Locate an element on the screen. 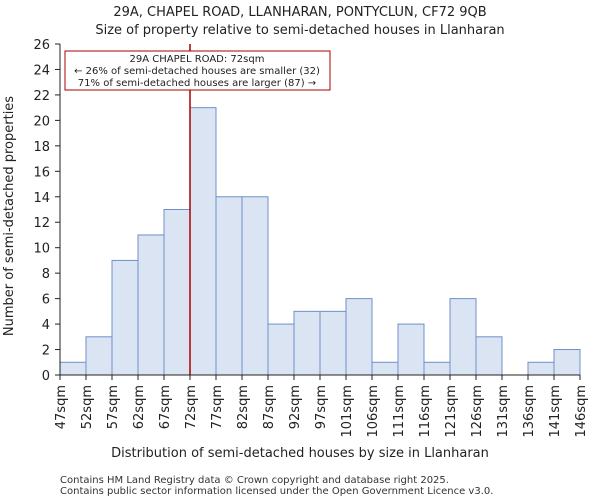 Image resolution: width=600 pixels, height=500 pixels. bar-141sqm is located at coordinates (567, 362).